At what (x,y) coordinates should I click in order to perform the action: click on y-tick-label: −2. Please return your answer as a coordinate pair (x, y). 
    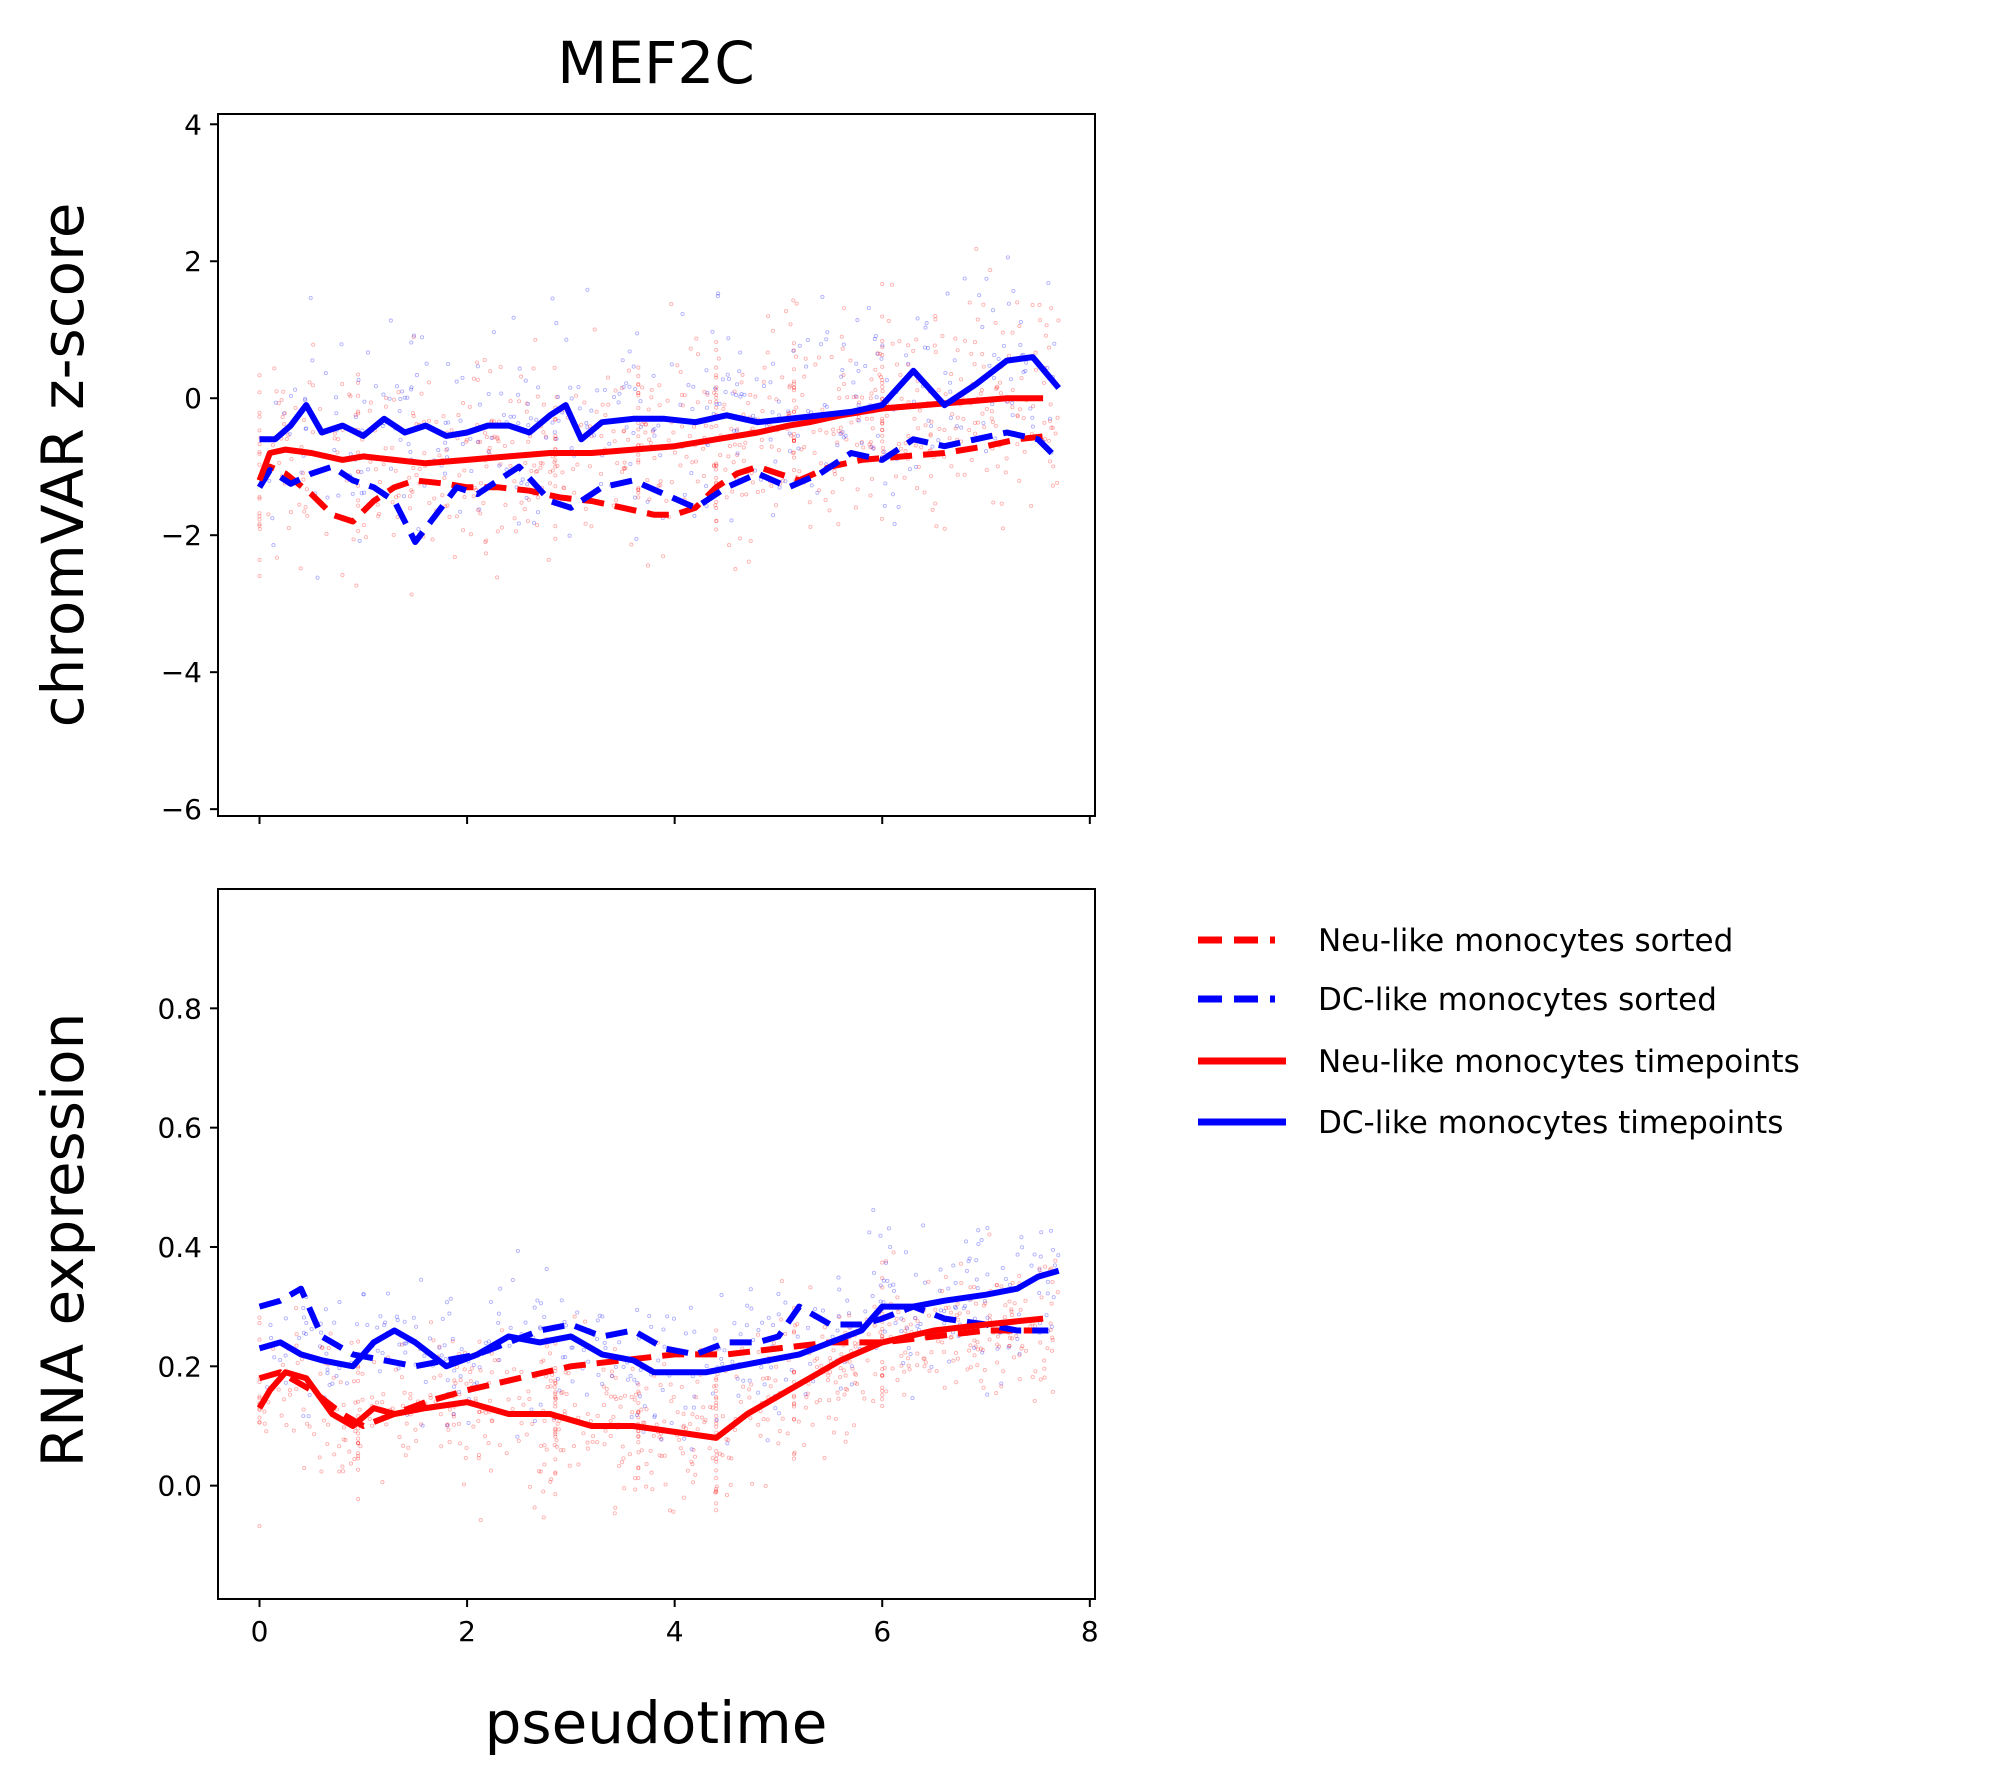
    Looking at the image, I should click on (181, 535).